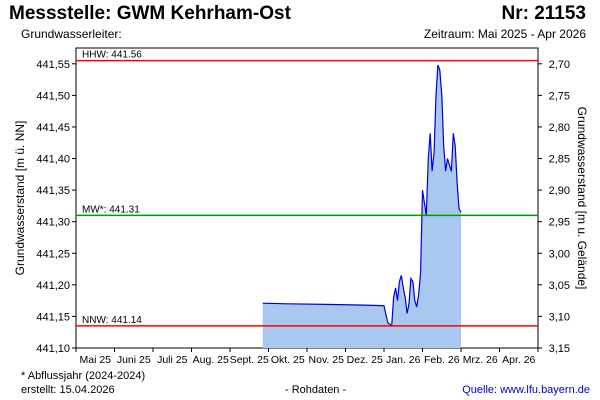 The width and height of the screenshot is (600, 400). I want to click on x-tick-label: Juni 25, so click(134, 360).